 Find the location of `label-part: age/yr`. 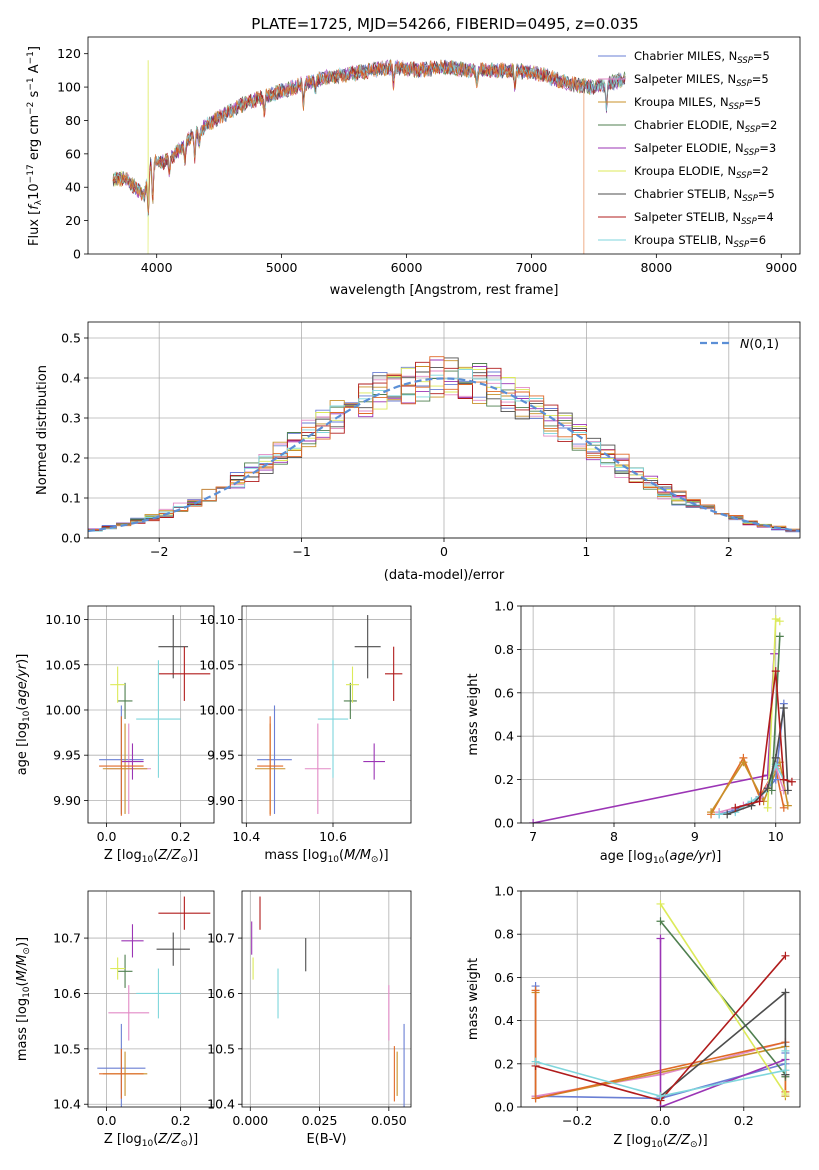

label-part: age/yr is located at coordinates (690, 856).